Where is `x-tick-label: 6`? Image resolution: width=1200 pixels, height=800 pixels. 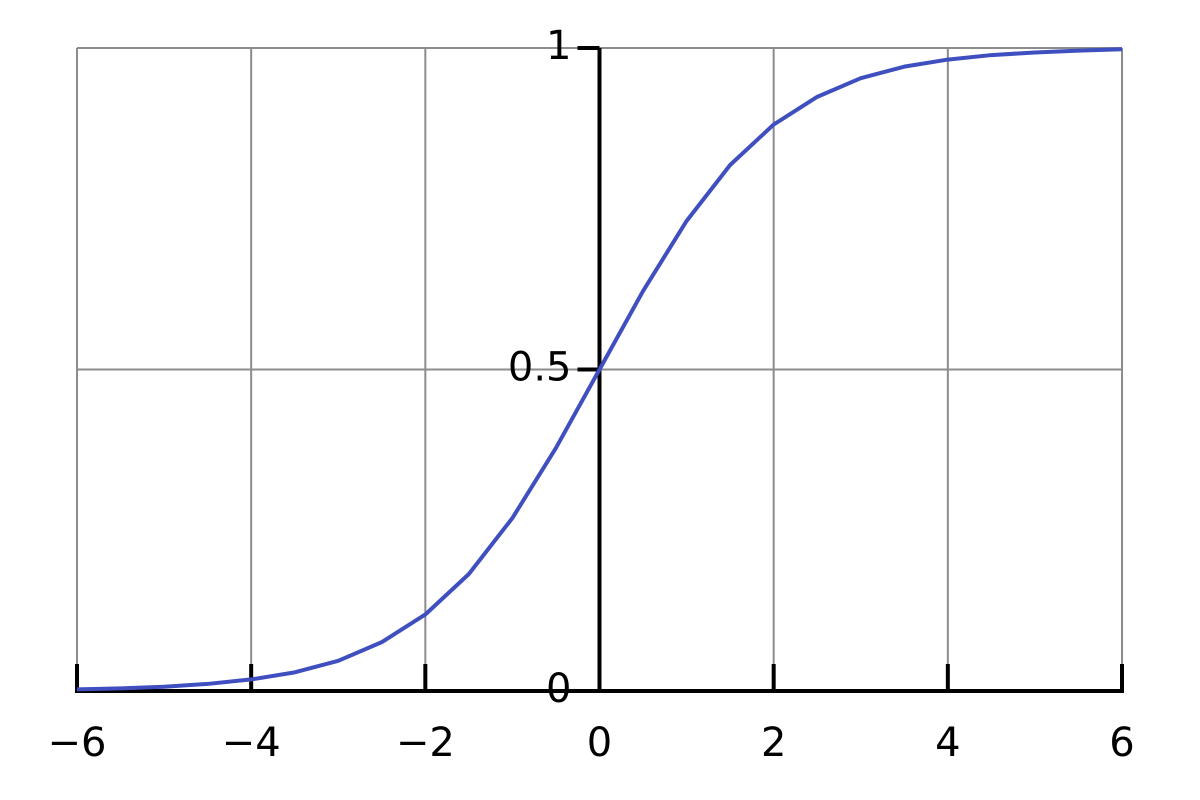 x-tick-label: 6 is located at coordinates (1121, 743).